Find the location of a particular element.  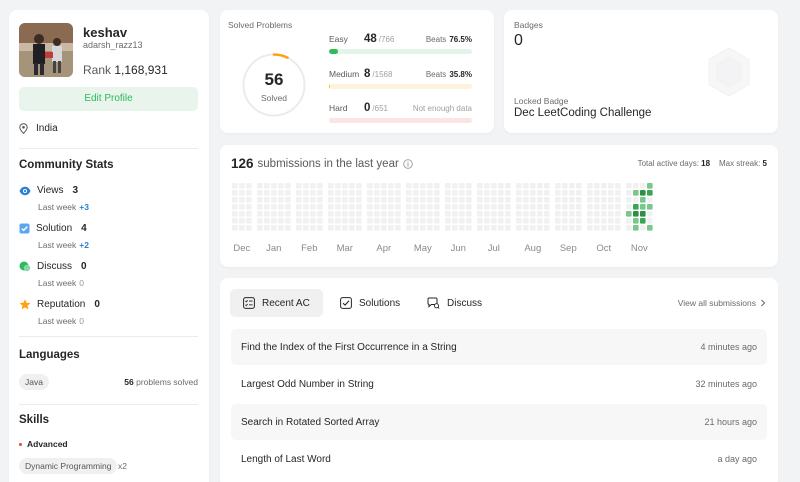

tab-recent-ac: Recent AC is located at coordinates (276, 303).